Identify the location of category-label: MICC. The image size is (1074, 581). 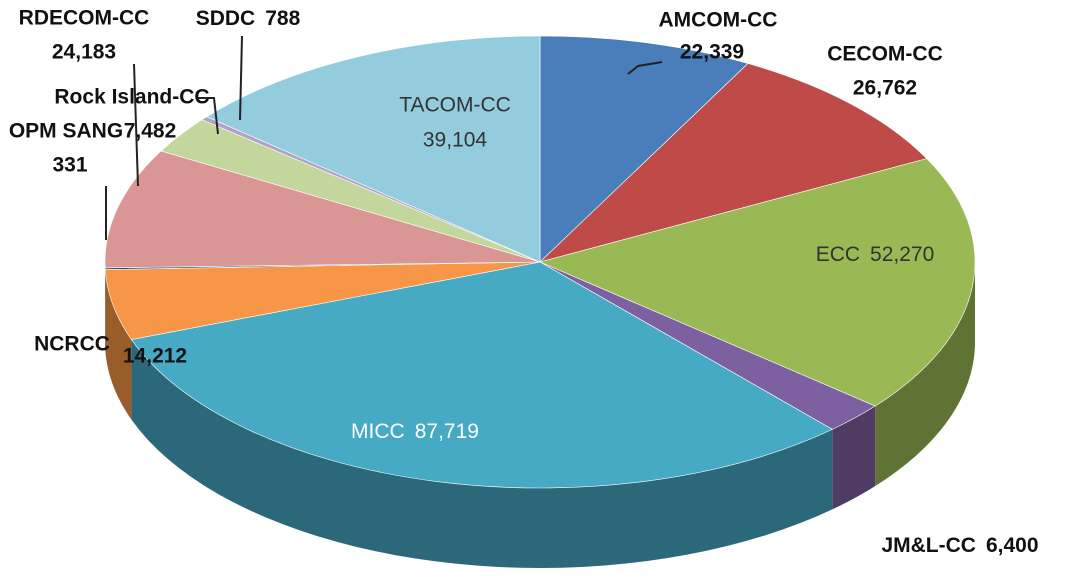
(378, 431).